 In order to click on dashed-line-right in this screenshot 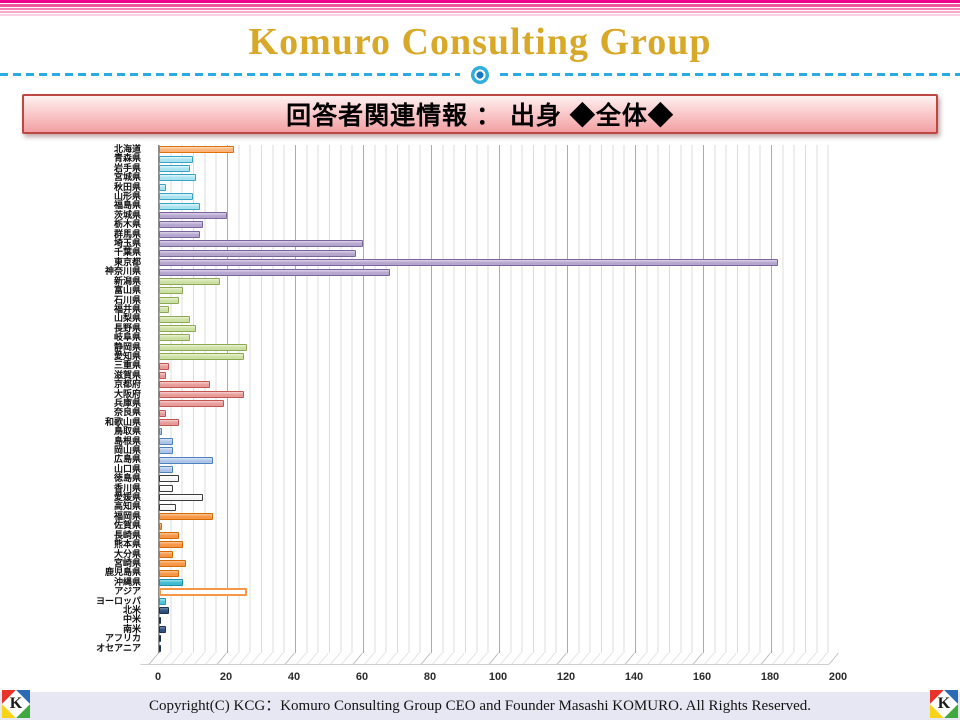, I will do `click(730, 74)`.